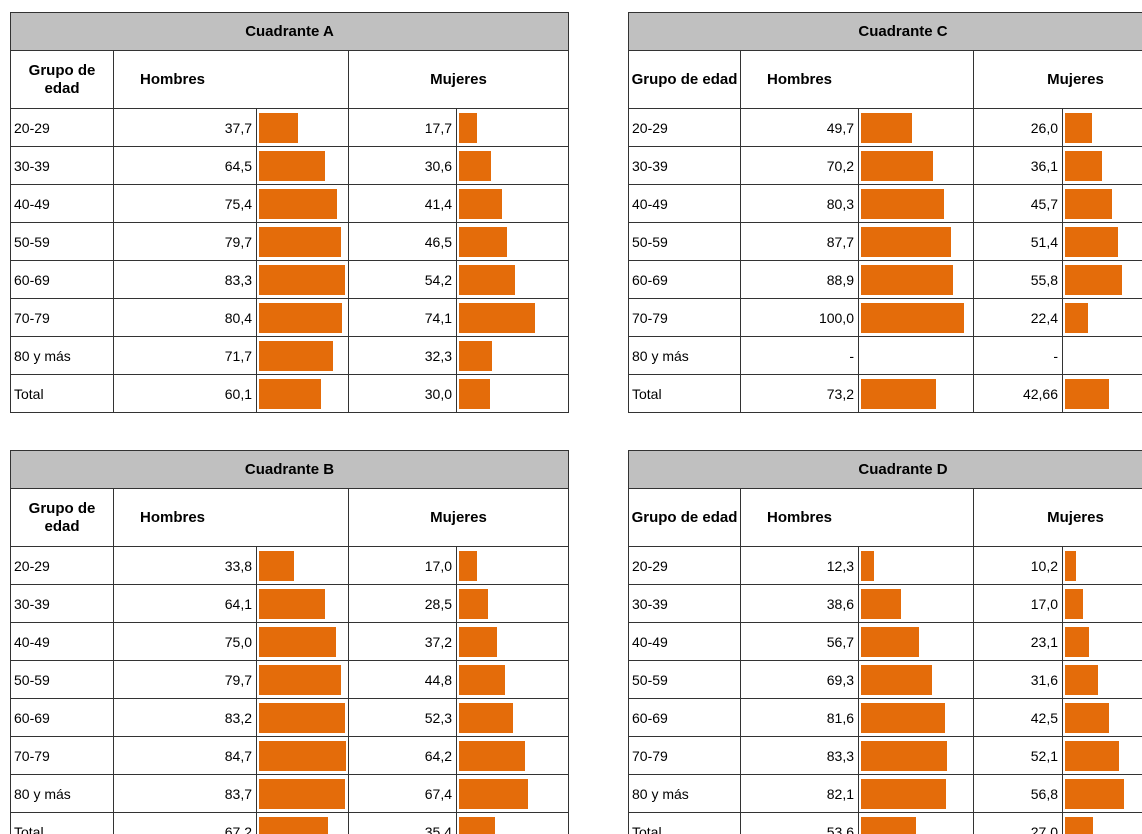 The height and width of the screenshot is (834, 1142). What do you see at coordinates (185, 393) in the screenshot?
I see `value-label: 60,1` at bounding box center [185, 393].